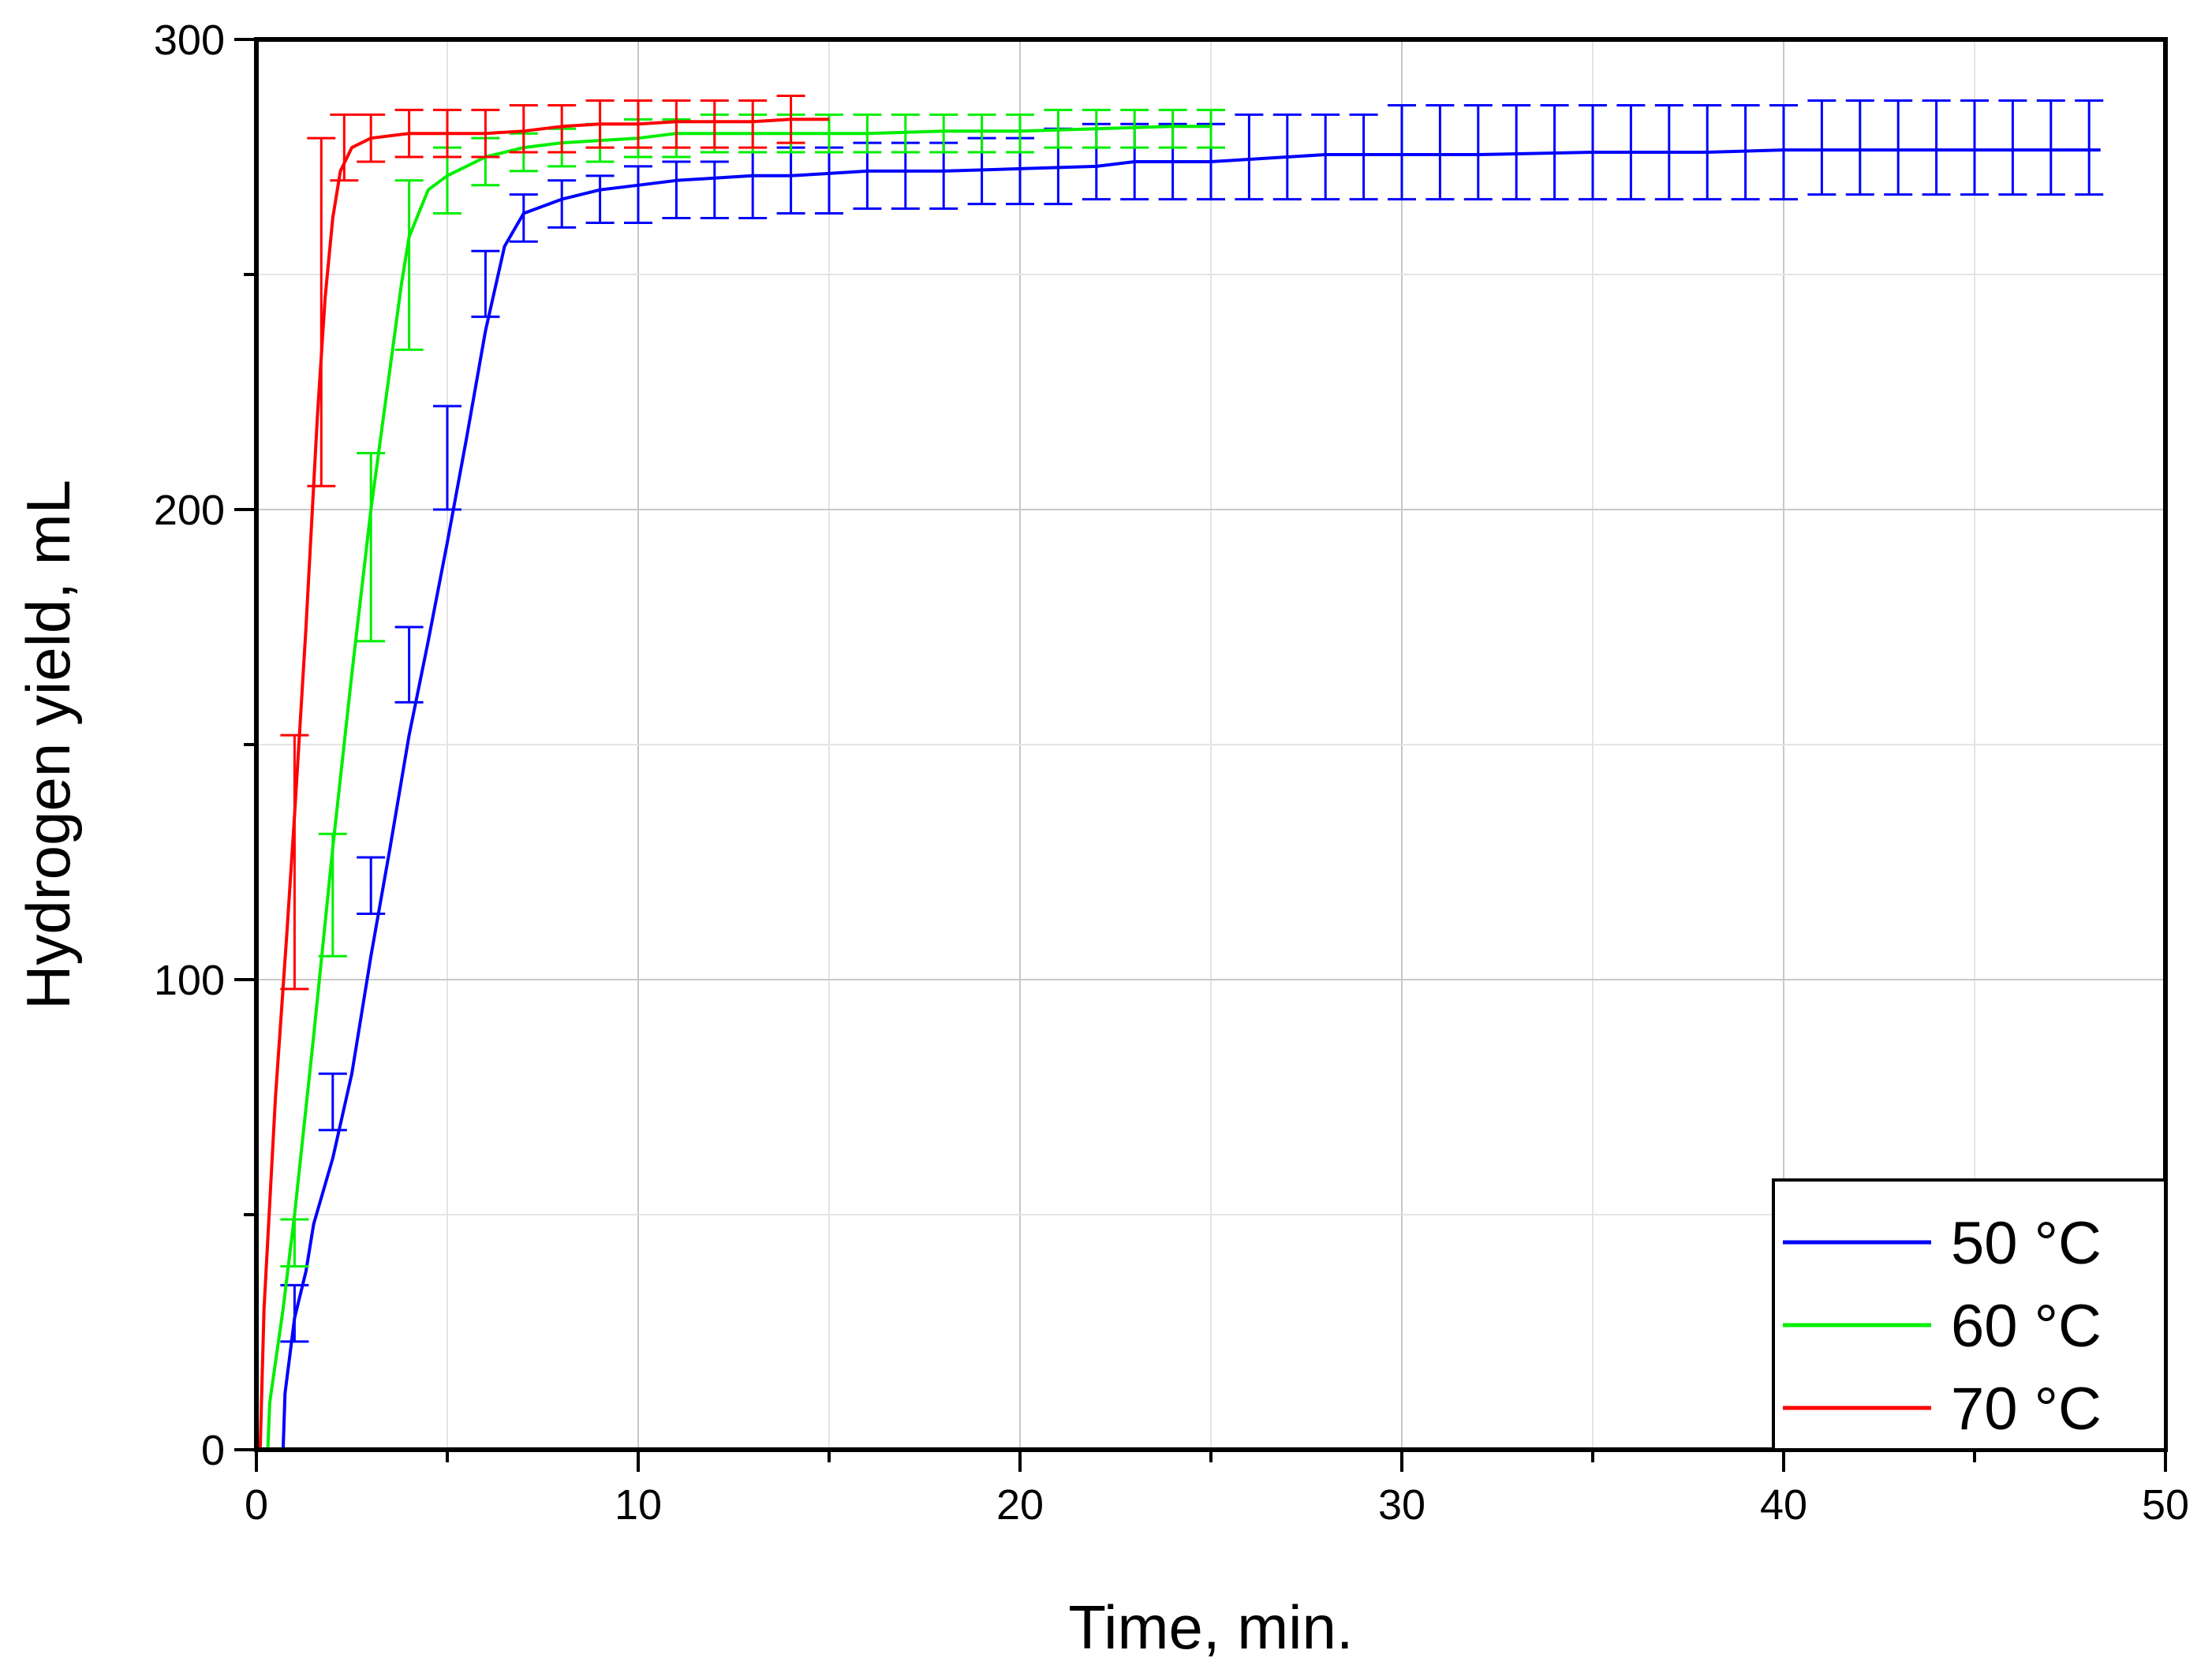  What do you see at coordinates (189, 980) in the screenshot?
I see `y-tick-label: 100` at bounding box center [189, 980].